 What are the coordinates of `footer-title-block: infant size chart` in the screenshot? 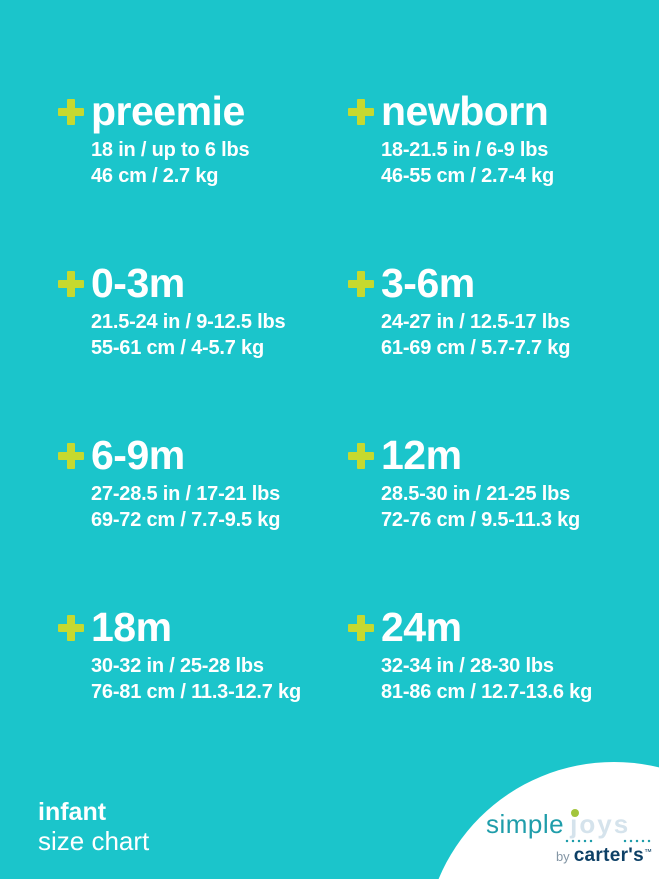 It's located at (94, 827).